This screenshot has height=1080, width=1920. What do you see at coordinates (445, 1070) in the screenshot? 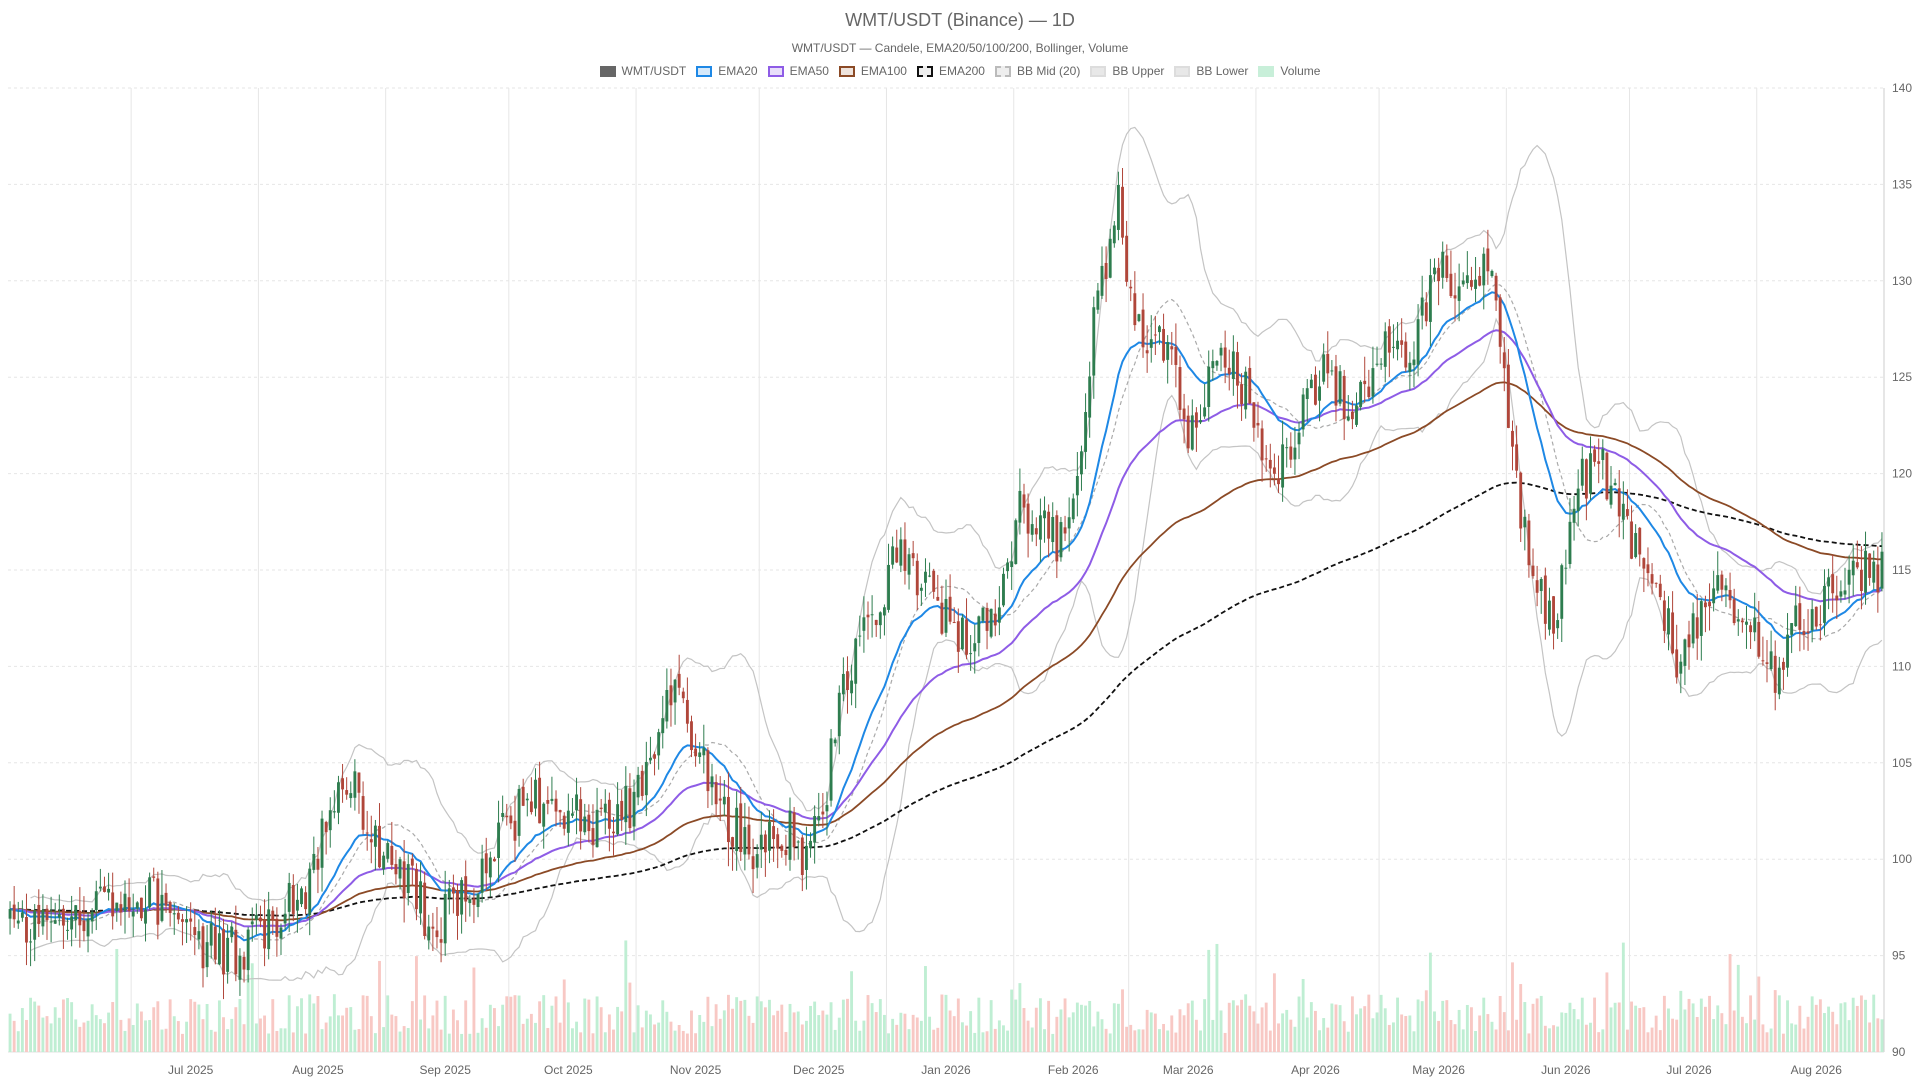
I see `x-tick-label: Sep 2025` at bounding box center [445, 1070].